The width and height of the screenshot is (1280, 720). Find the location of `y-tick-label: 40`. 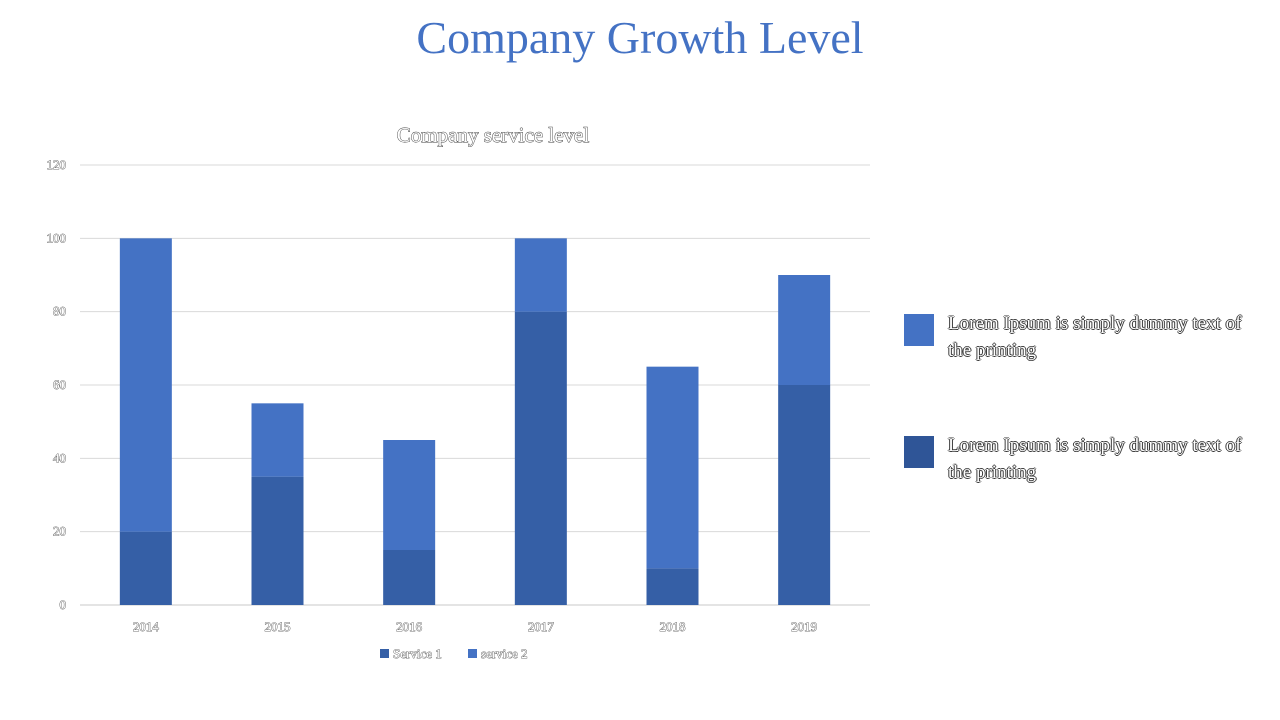

y-tick-label: 40 is located at coordinates (59, 457).